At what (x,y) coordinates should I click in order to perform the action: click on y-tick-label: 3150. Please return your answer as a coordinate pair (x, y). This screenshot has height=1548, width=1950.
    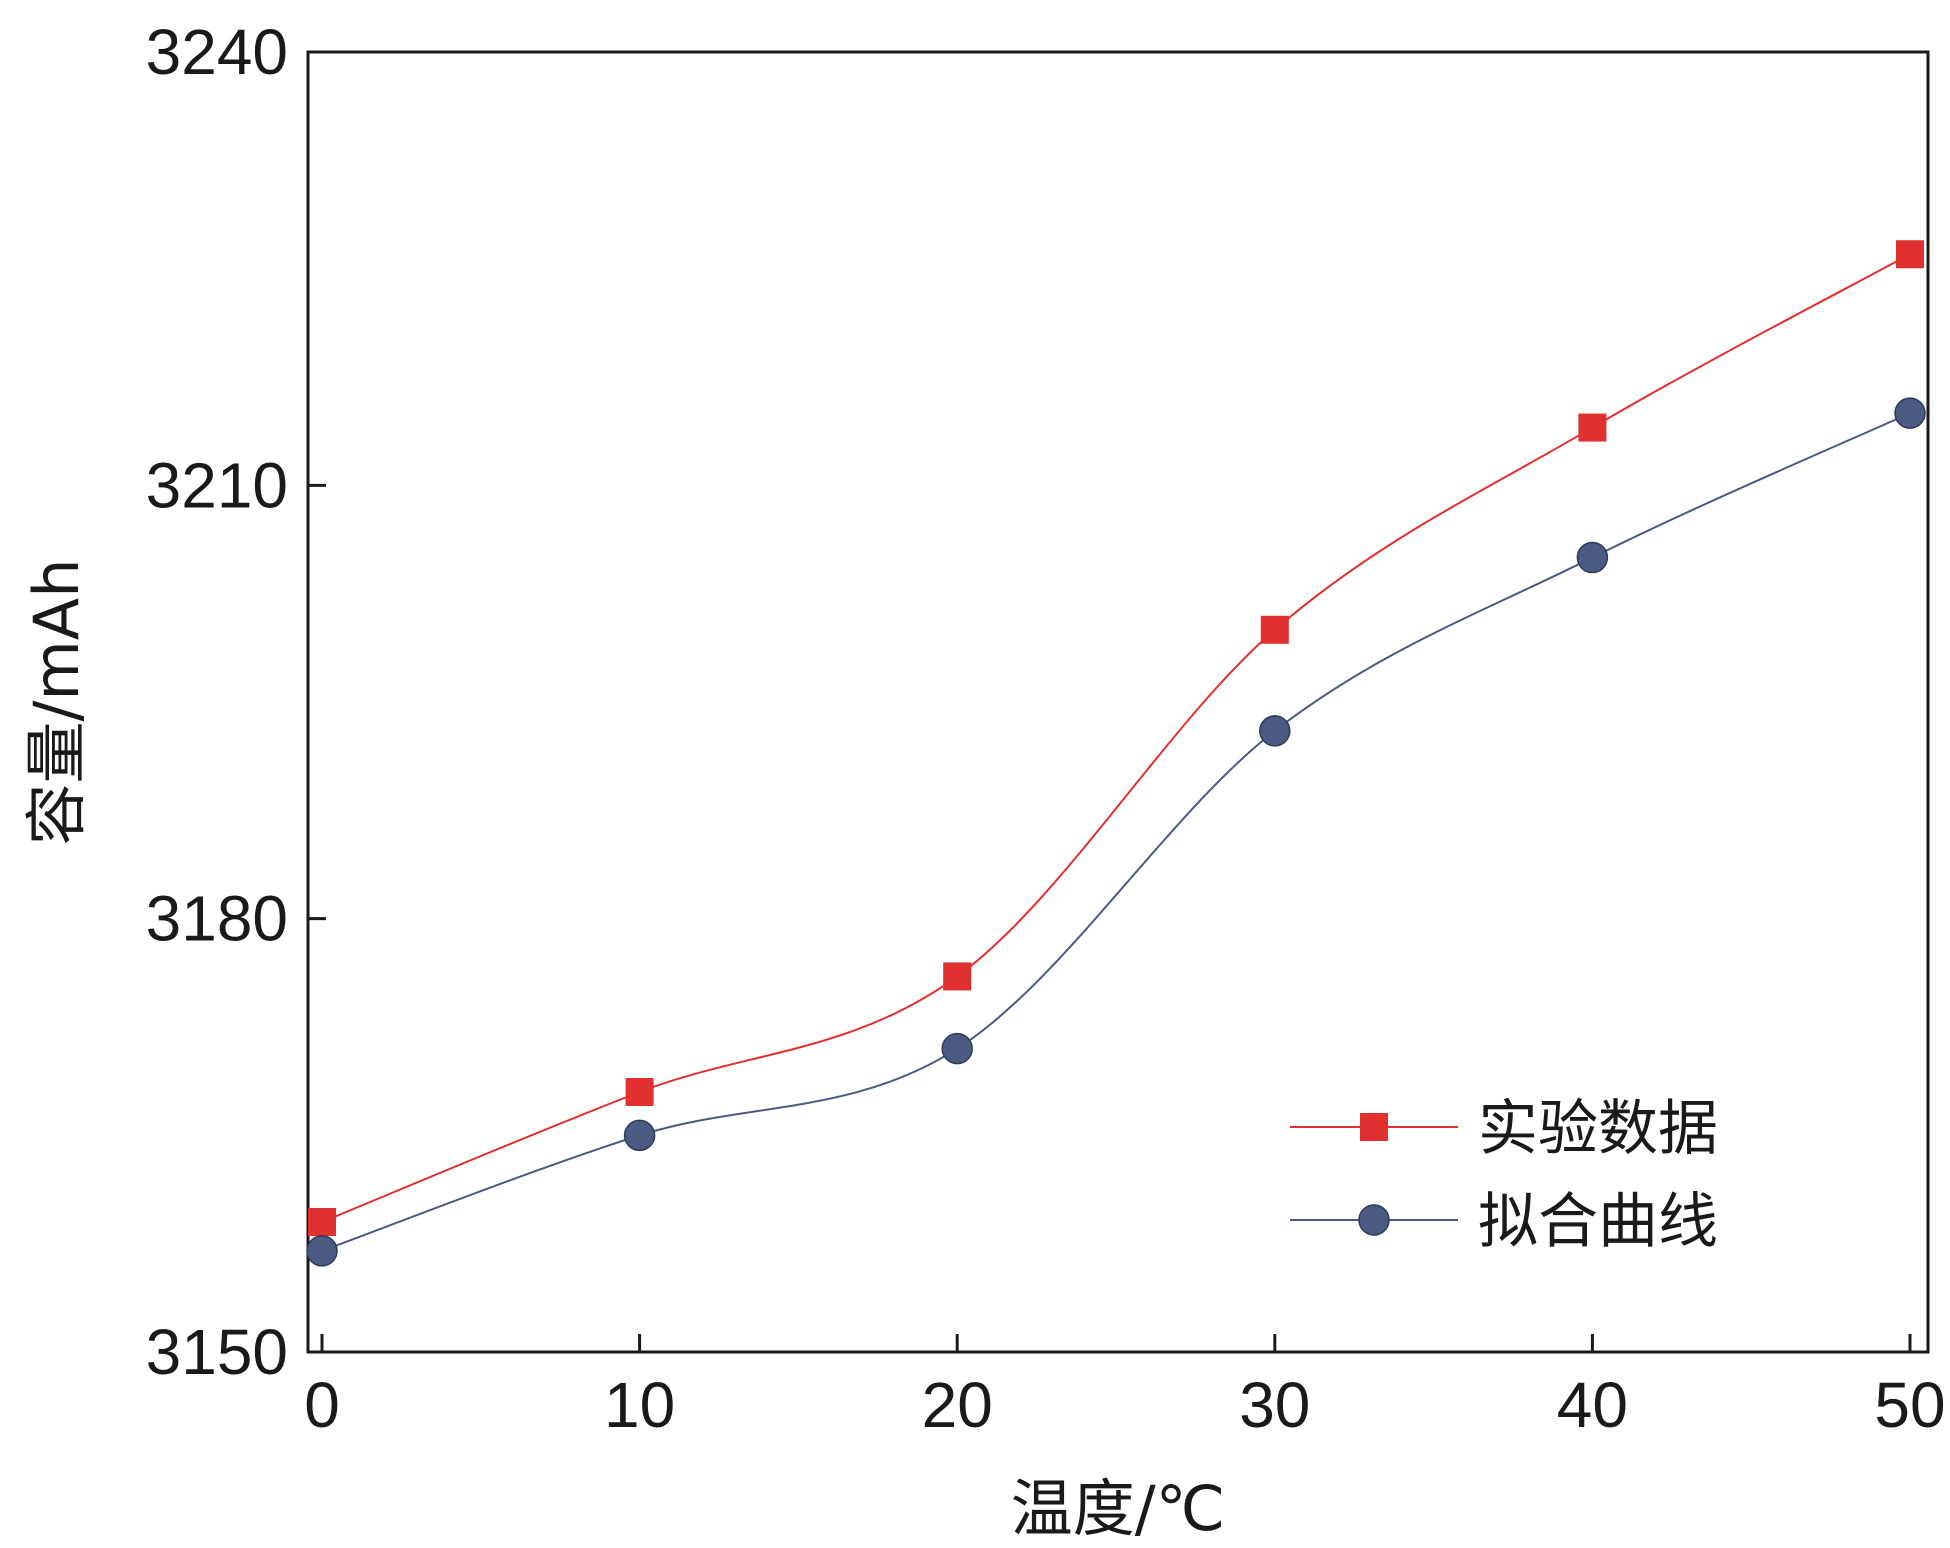
    Looking at the image, I should click on (217, 1352).